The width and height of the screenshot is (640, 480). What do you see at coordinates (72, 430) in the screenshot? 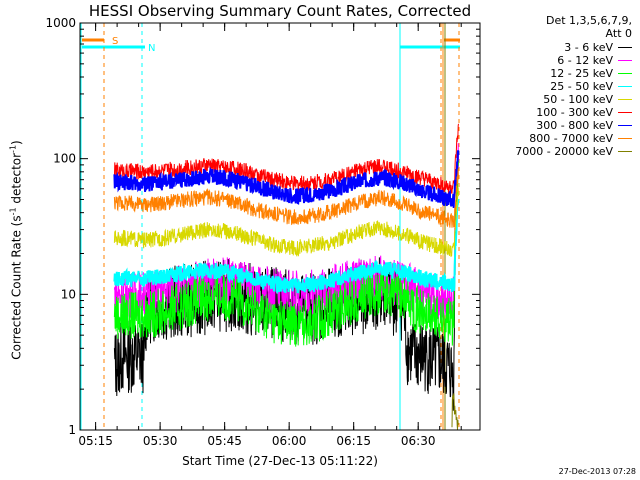
I see `y-tick-label: 1` at bounding box center [72, 430].